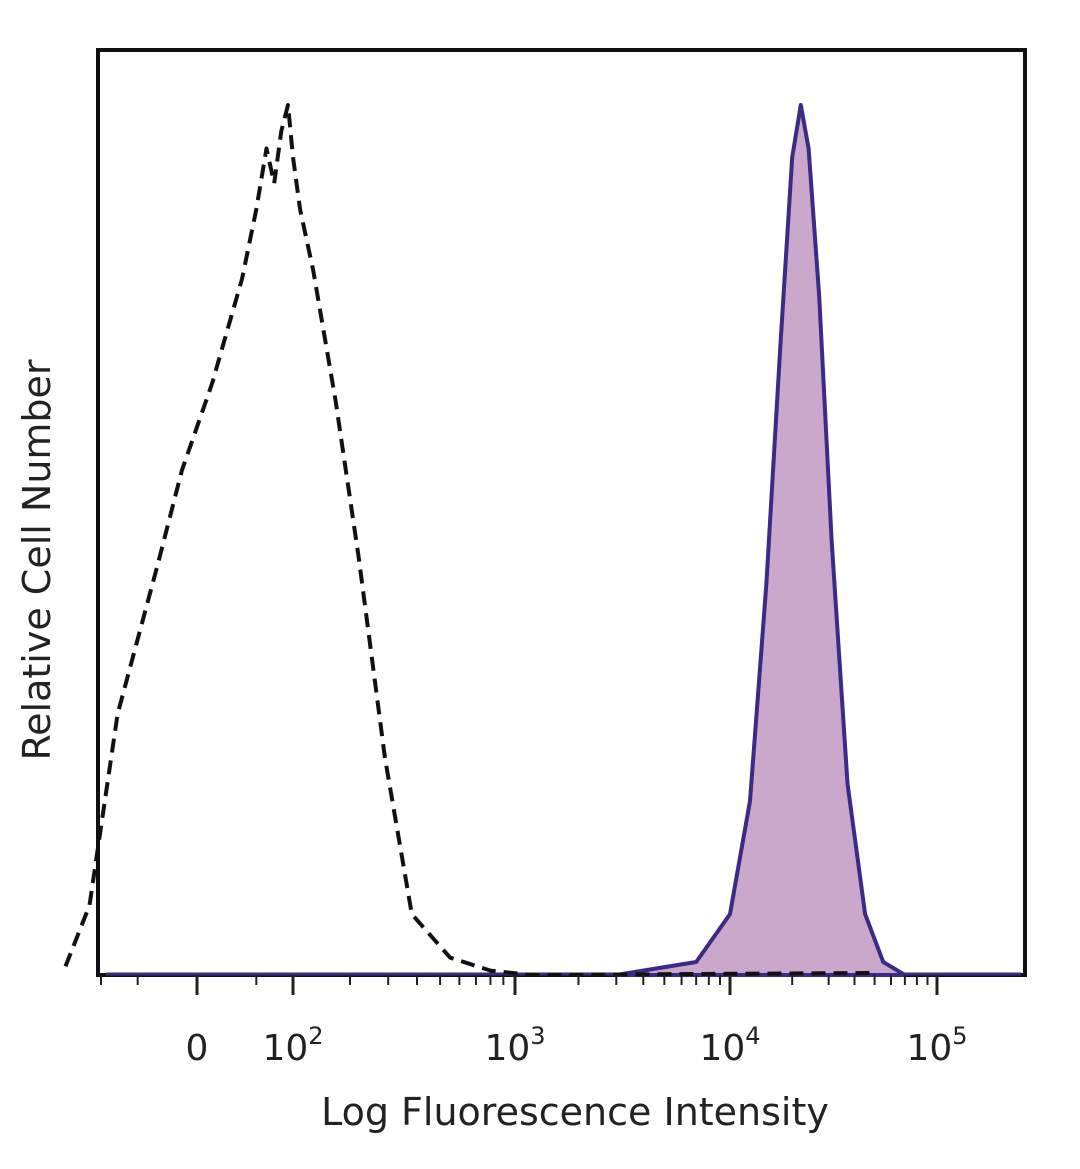 This screenshot has height=1169, width=1080. Describe the element at coordinates (292, 1045) in the screenshot. I see `x-tick-label: 10²` at that location.